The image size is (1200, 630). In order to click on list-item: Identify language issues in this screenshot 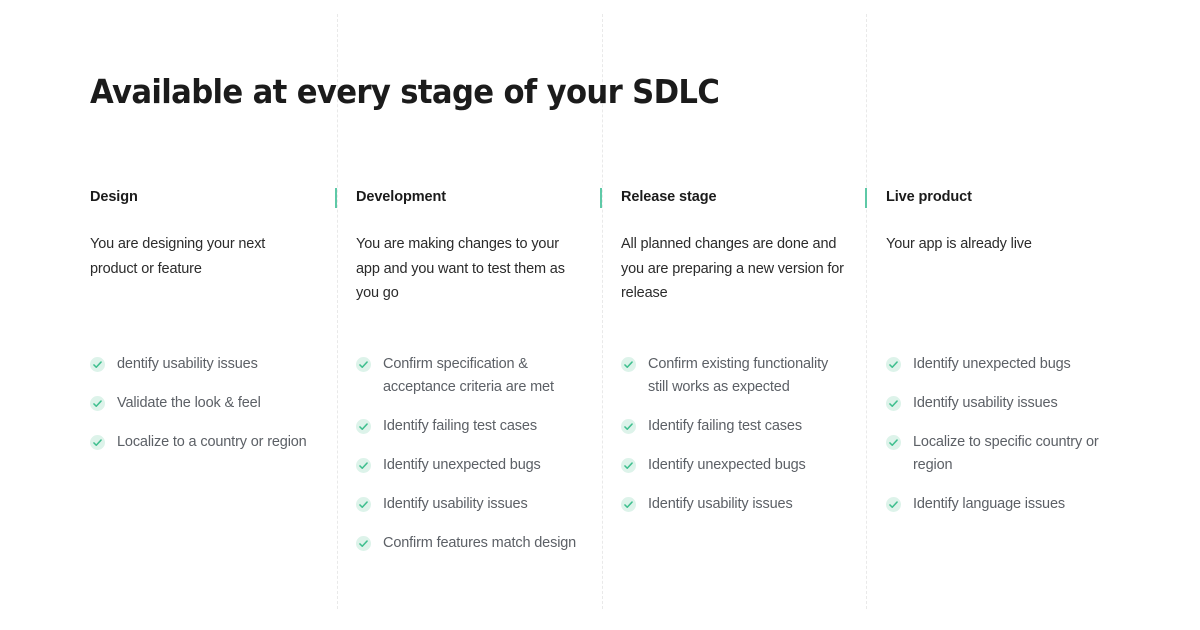, I will do `click(1002, 504)`.